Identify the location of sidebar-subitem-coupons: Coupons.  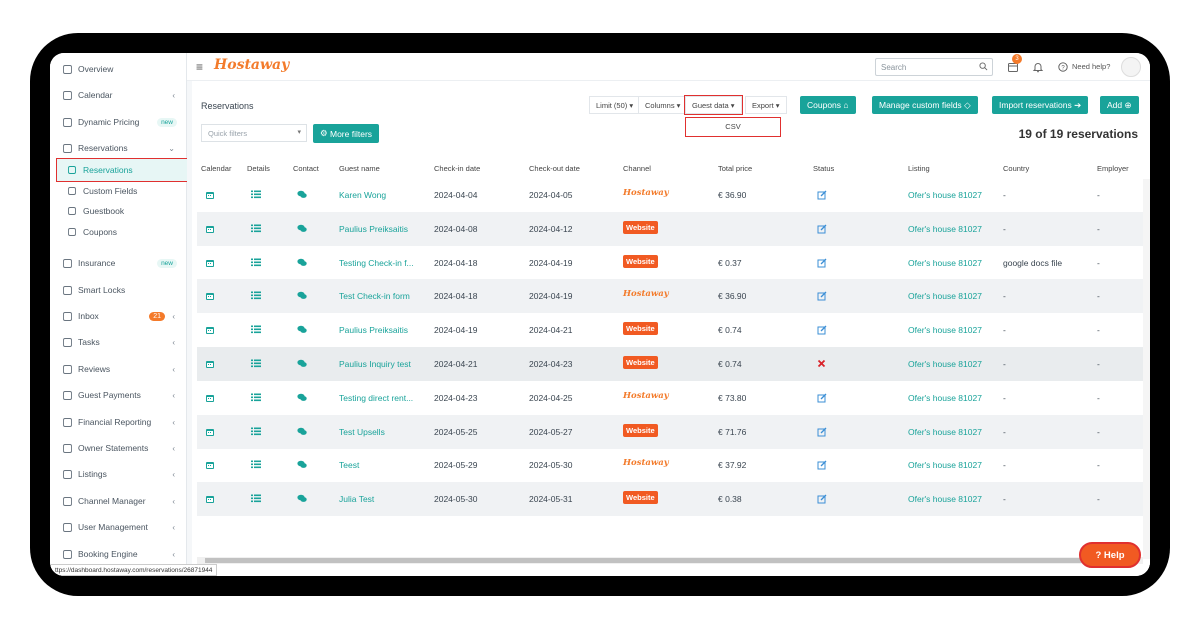
(118, 232).